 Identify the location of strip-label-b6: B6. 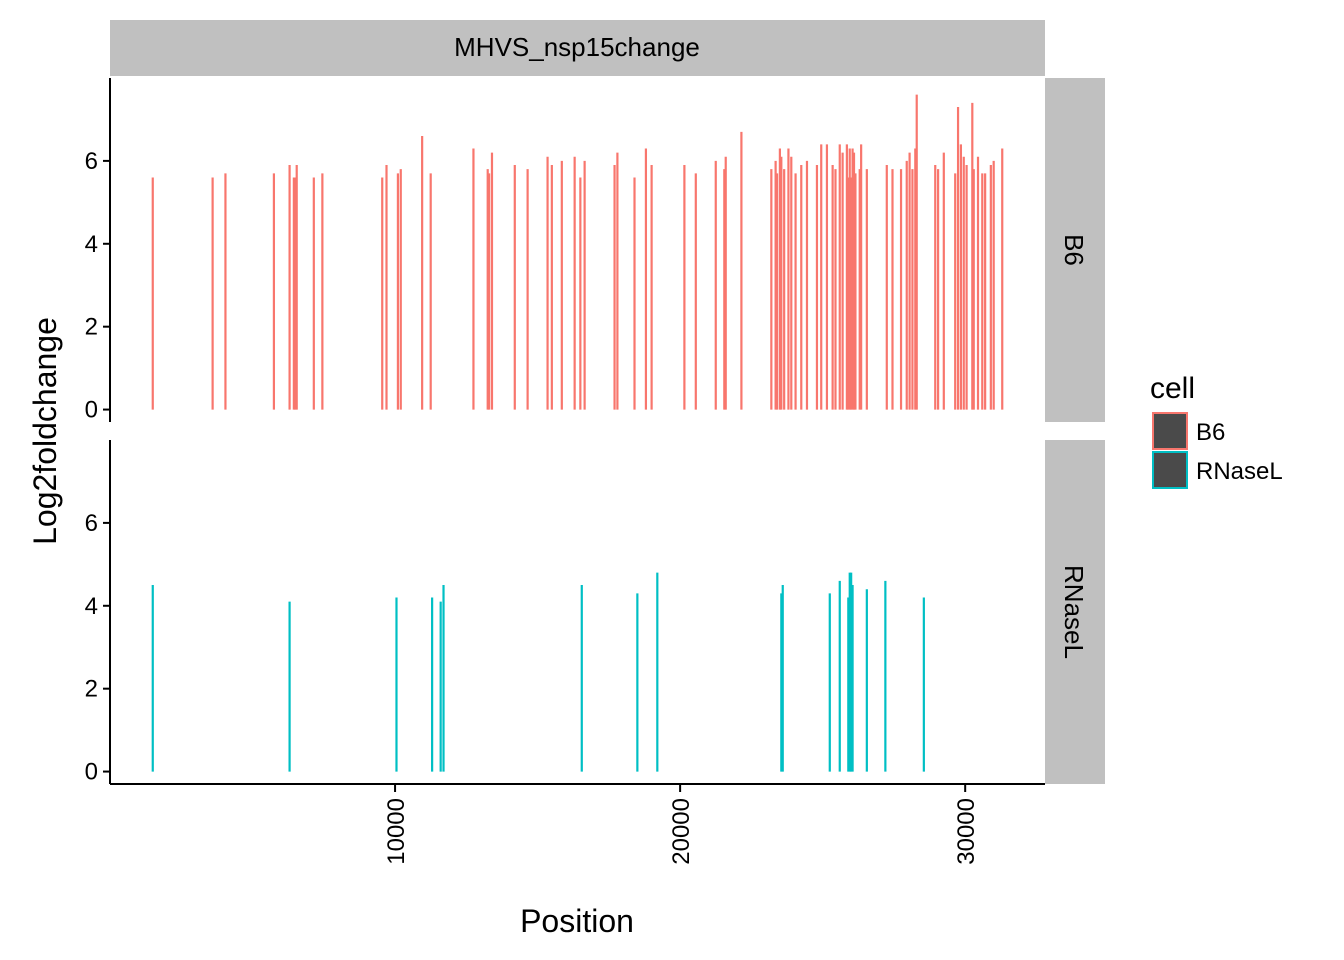
(1074, 250).